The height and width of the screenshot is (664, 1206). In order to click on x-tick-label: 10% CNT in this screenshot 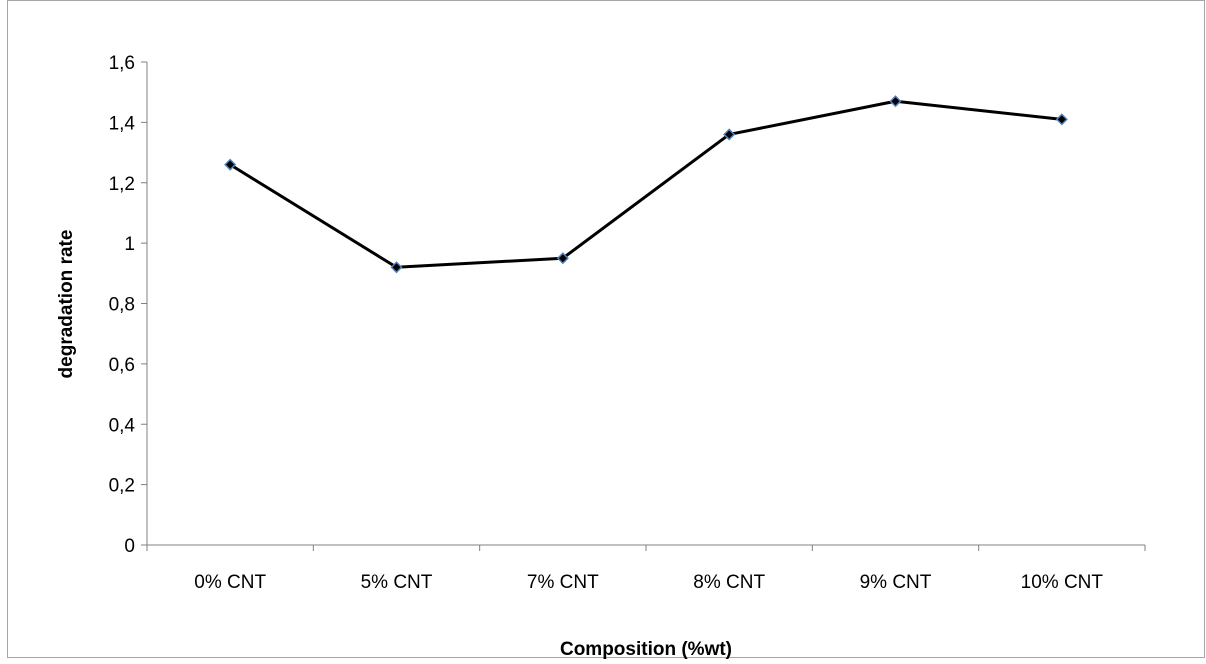, I will do `click(1062, 582)`.